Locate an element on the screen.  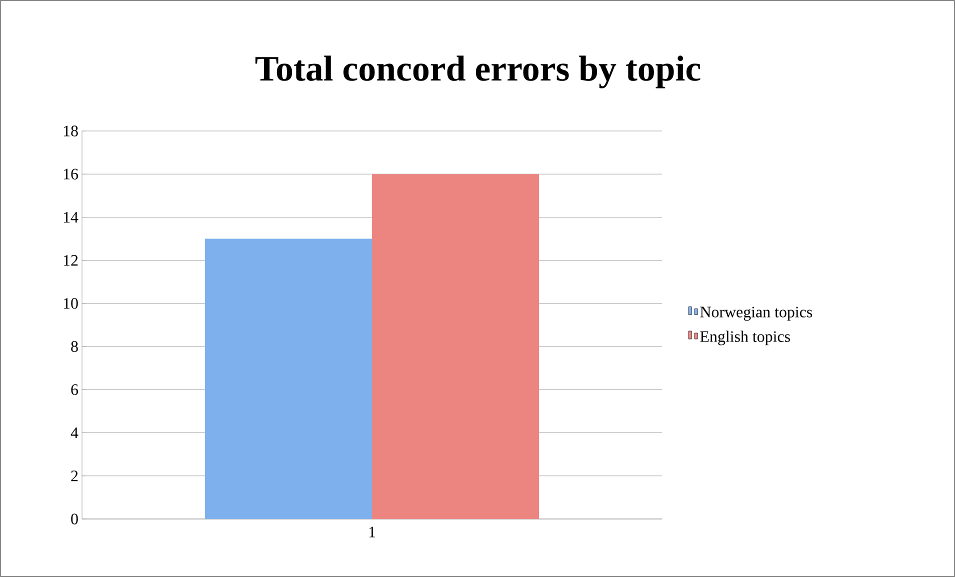
y-tick-label: 18 is located at coordinates (71, 131).